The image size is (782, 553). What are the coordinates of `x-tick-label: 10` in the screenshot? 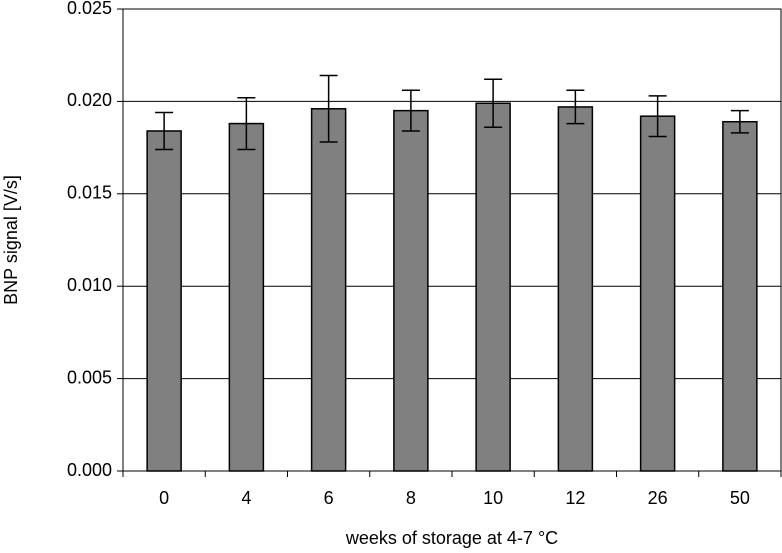 It's located at (493, 498).